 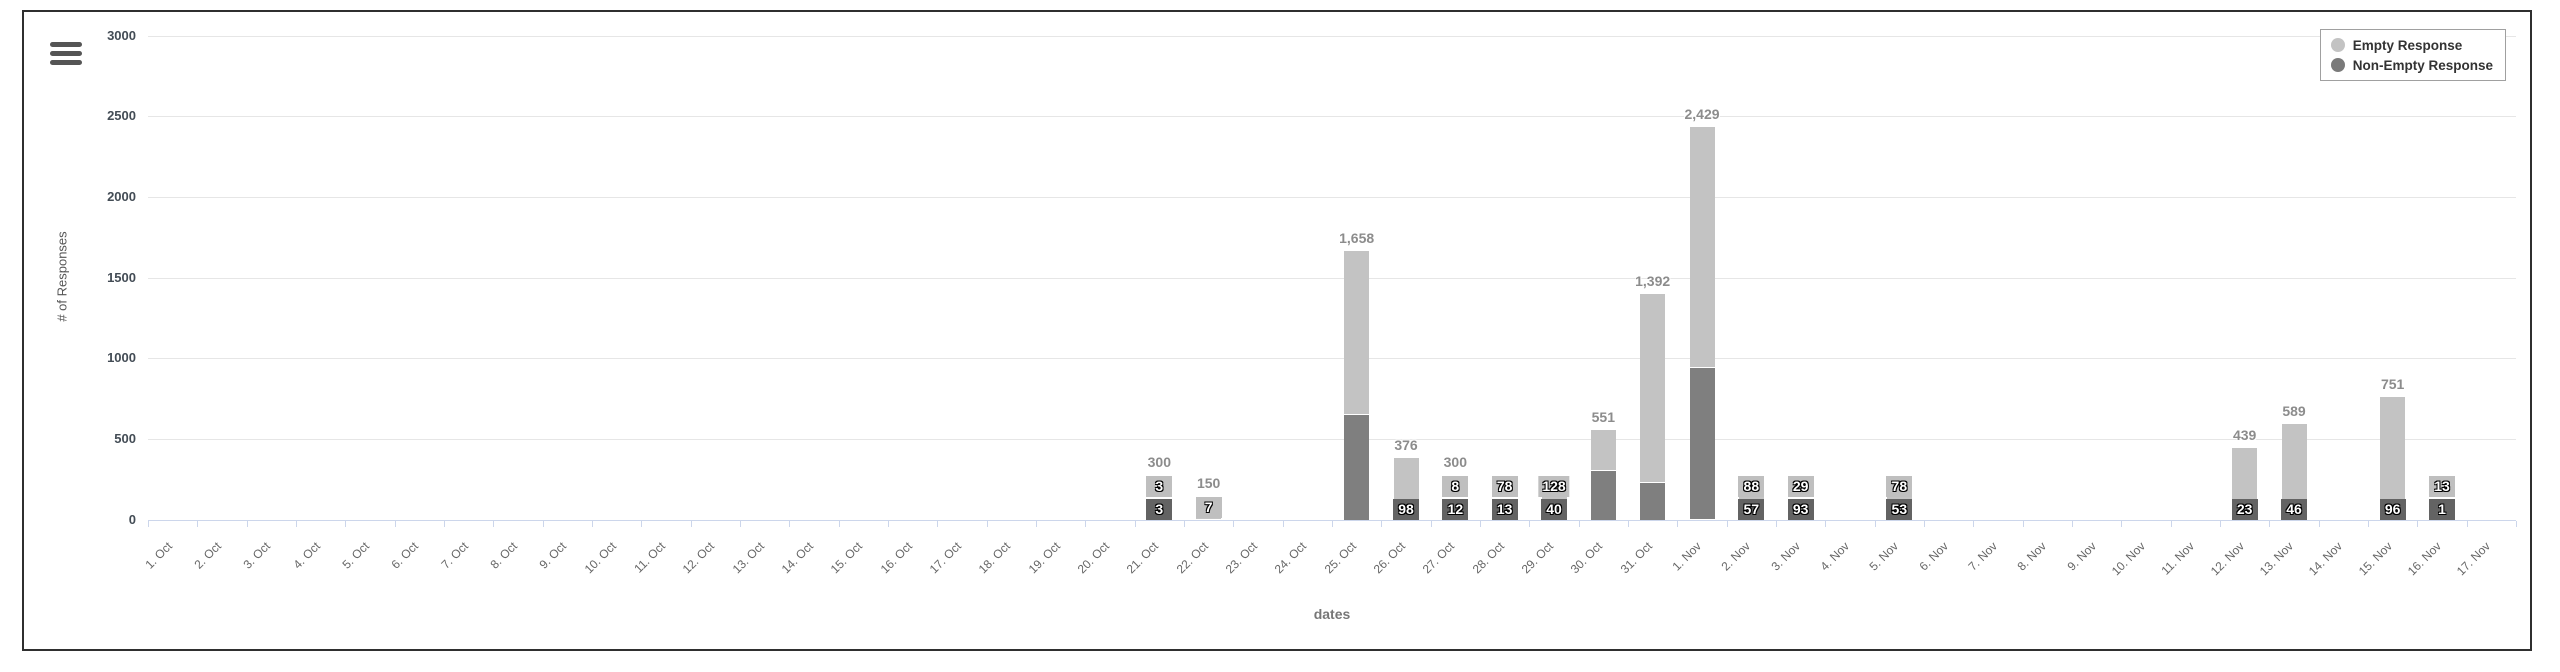 What do you see at coordinates (1800, 486) in the screenshot?
I see `value-label-box-empty: 29` at bounding box center [1800, 486].